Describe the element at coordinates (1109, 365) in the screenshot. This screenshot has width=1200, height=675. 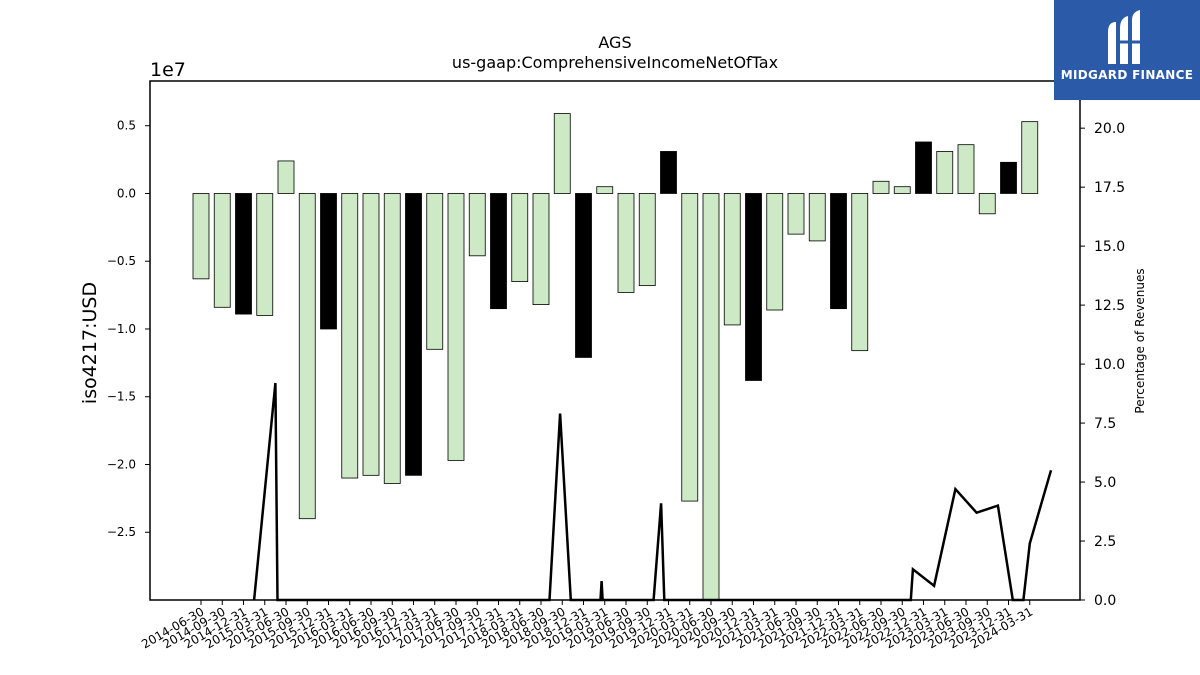
I see `y2-tick-label: 10.0` at that location.